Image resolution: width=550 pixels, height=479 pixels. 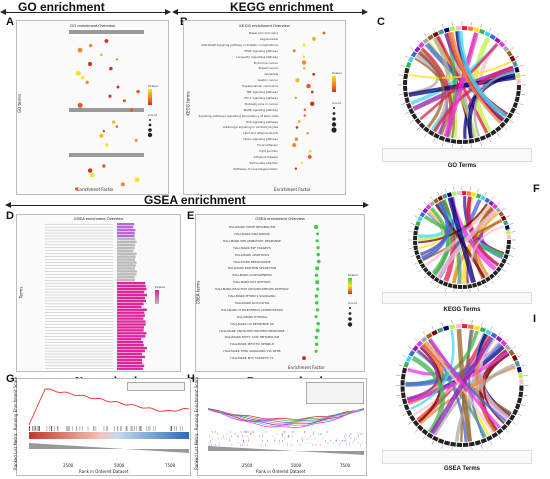 What do you see at coordinates (306, 367) in the screenshot?
I see `gsea-bubble-xlabel: Enrichment Factor` at bounding box center [306, 367].